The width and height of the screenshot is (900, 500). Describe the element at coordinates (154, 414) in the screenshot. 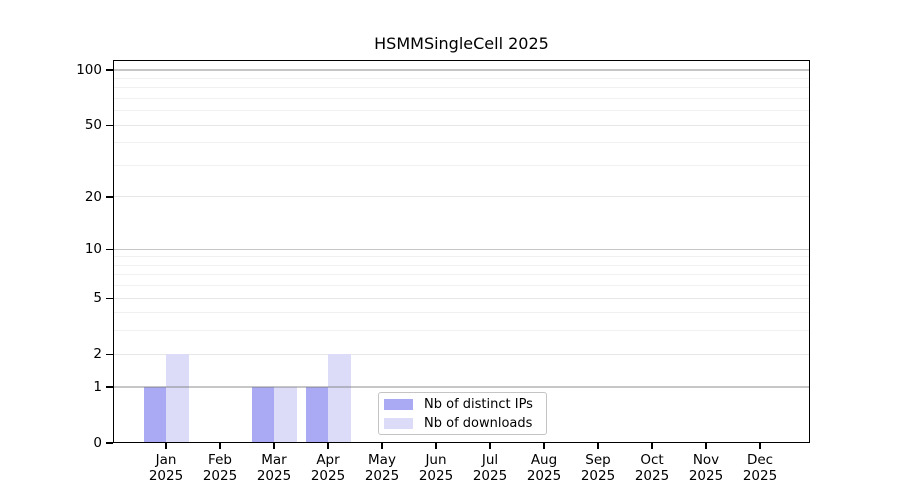

I see `bar-nb-of-distinct-ips-jan` at that location.